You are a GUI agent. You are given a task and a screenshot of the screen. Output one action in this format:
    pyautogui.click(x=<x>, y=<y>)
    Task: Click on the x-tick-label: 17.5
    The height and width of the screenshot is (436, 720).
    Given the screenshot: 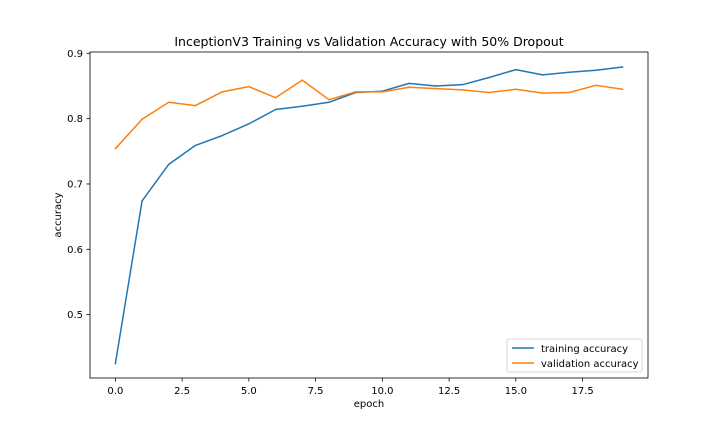 What is the action you would take?
    pyautogui.click(x=582, y=391)
    